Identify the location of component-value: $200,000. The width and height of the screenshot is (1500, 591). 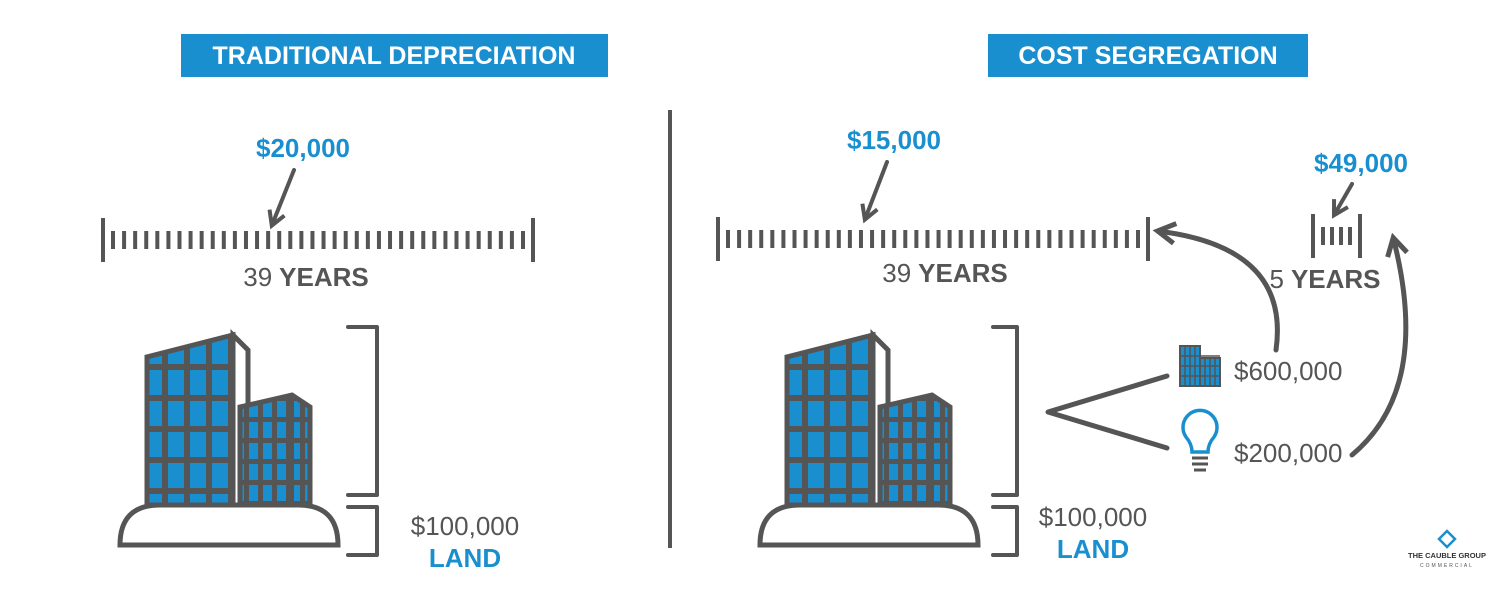
(1288, 453).